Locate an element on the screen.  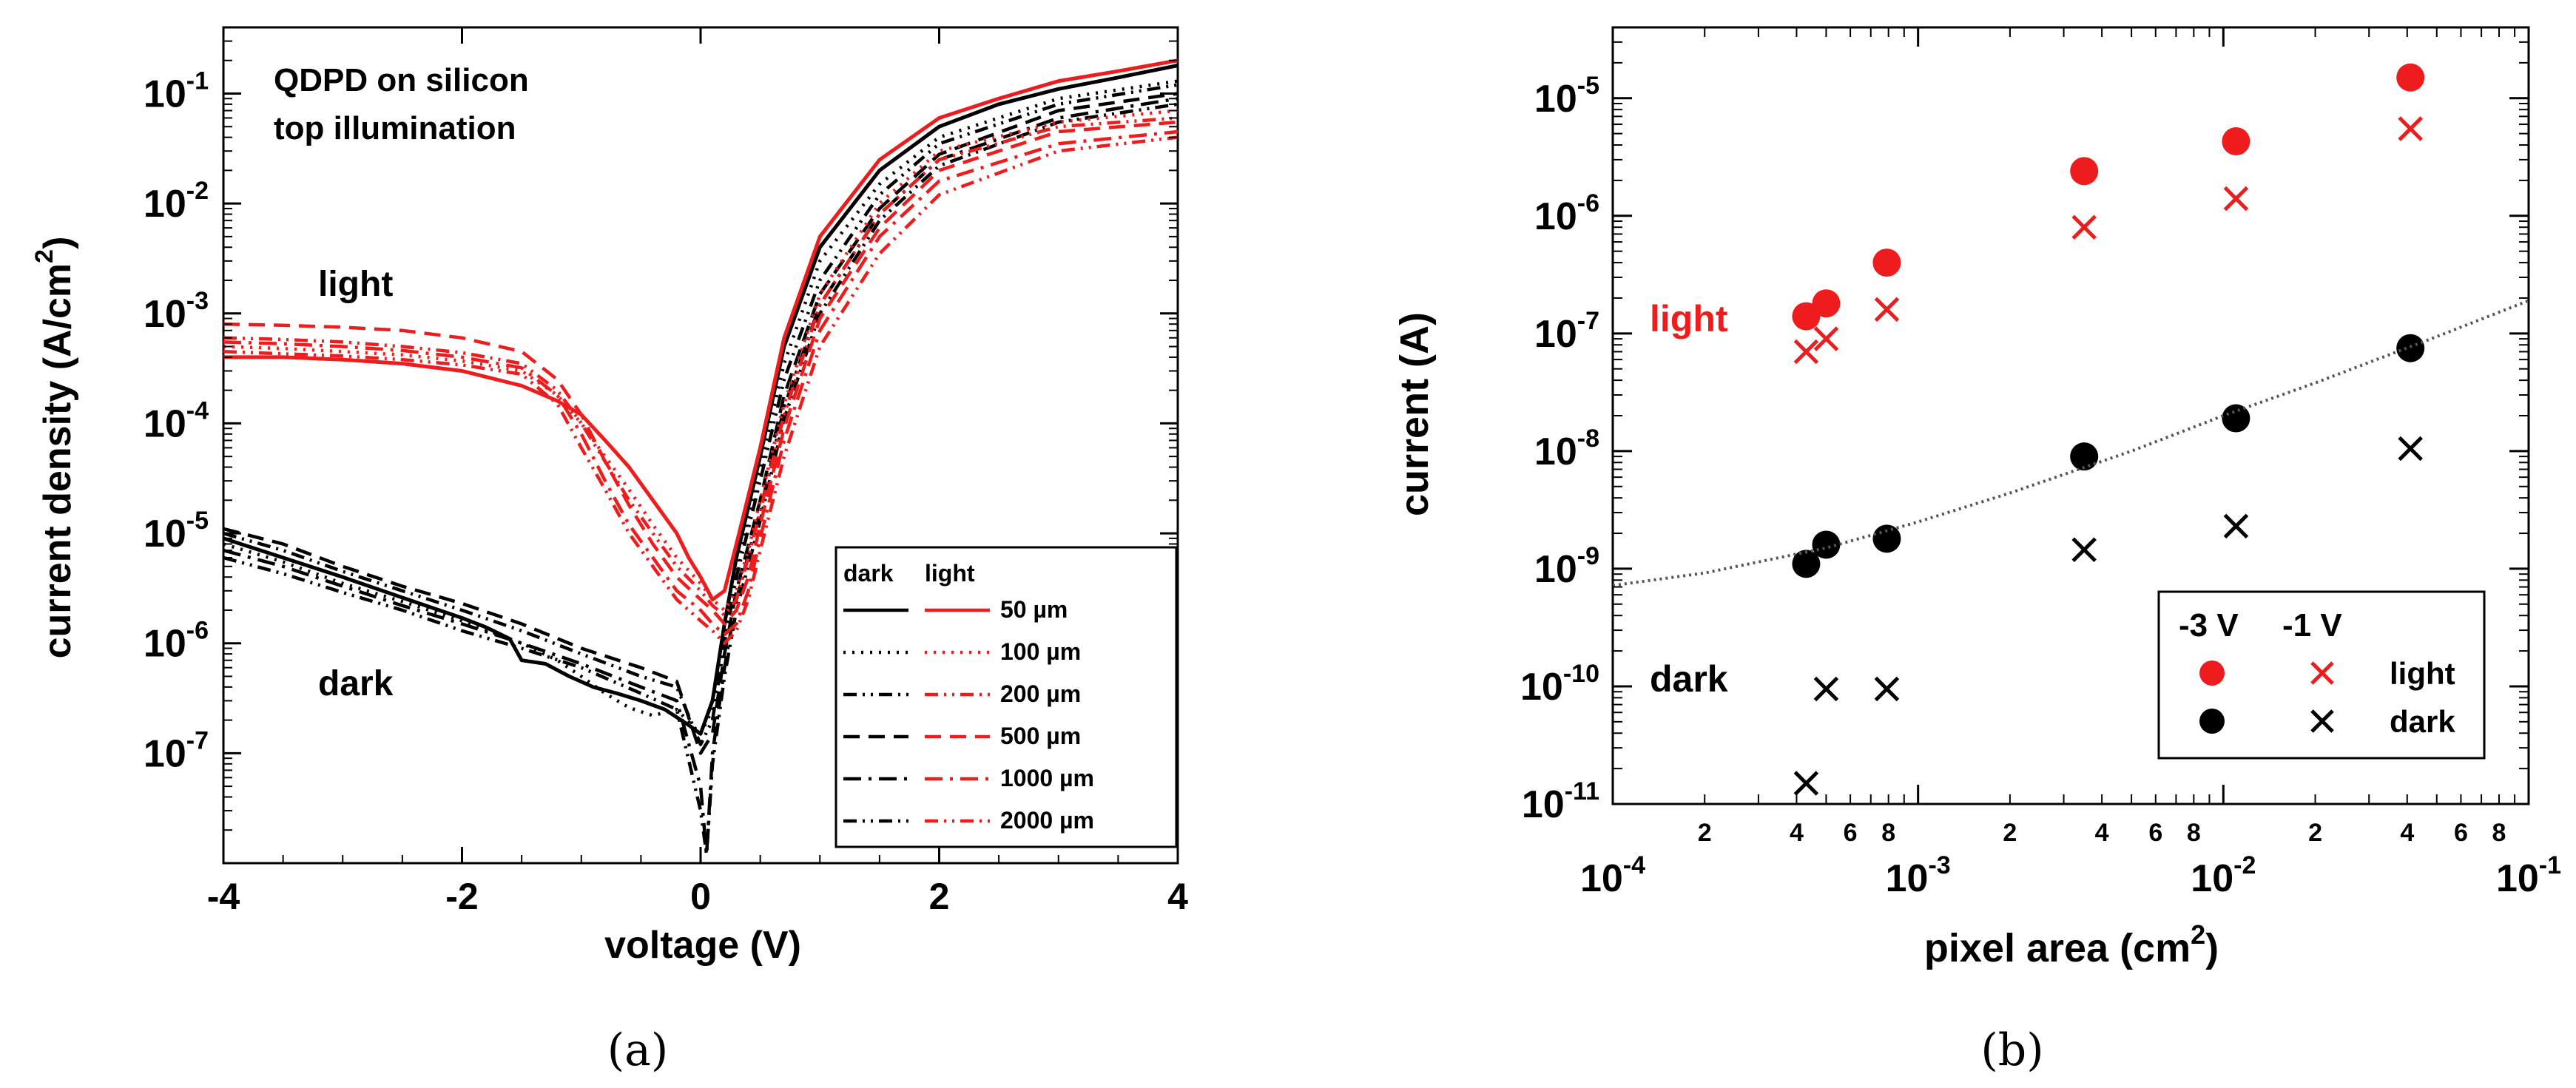
x-tick-label-a: 0 is located at coordinates (700, 896).